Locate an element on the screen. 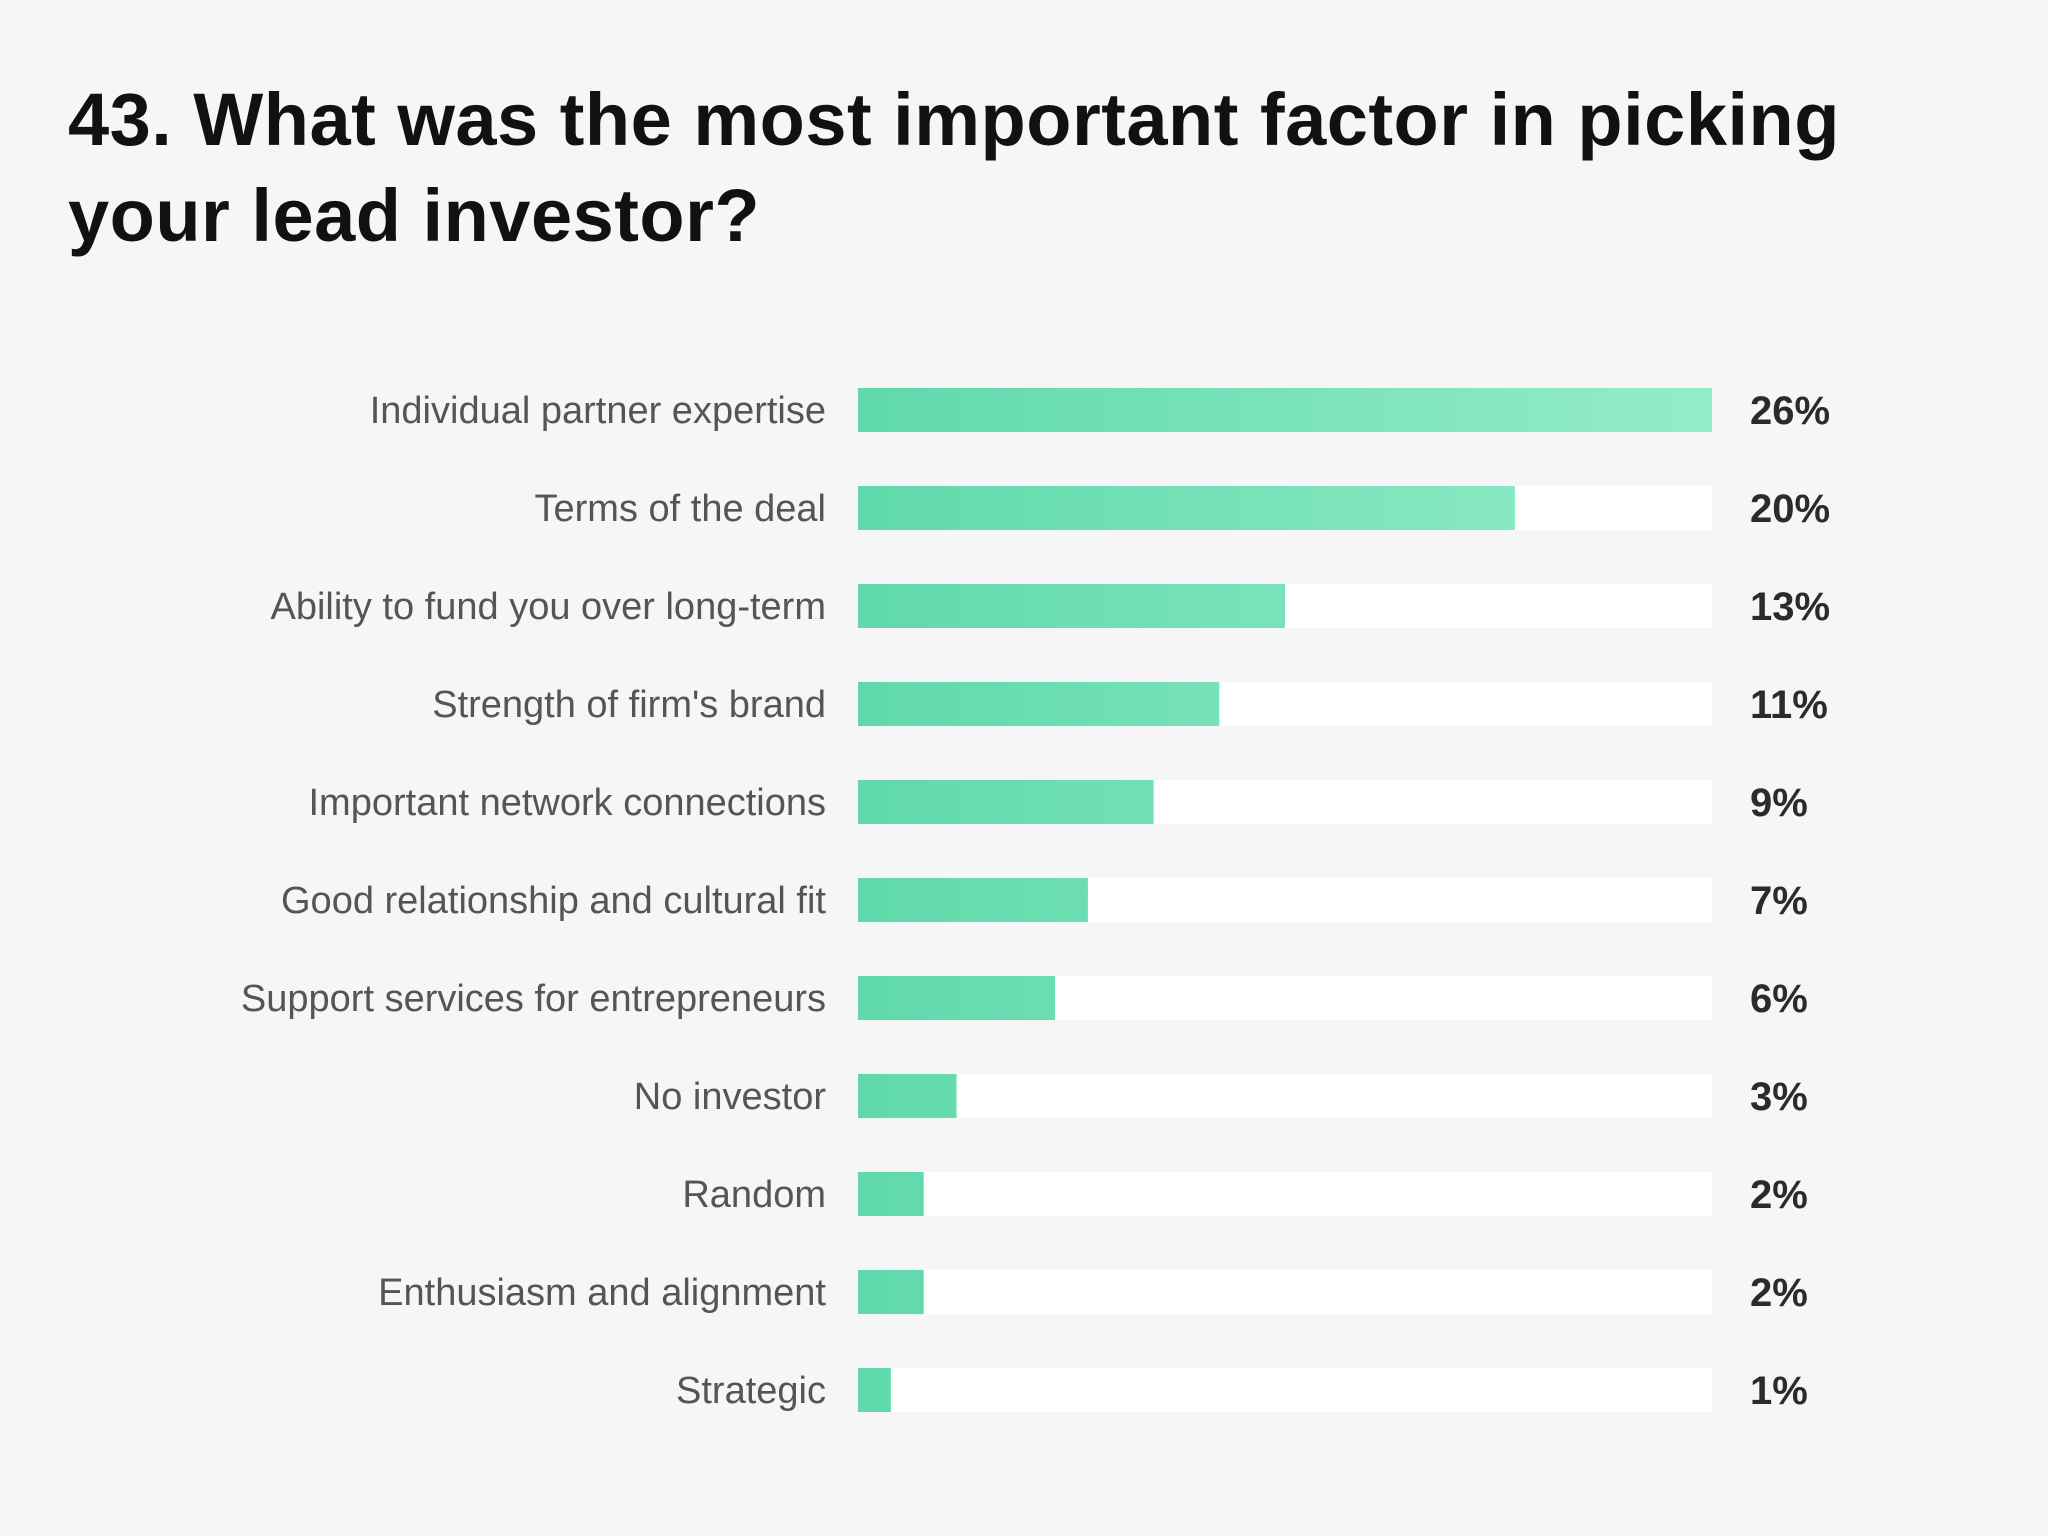 Image resolution: width=2048 pixels, height=1536 pixels. value-label: 6% is located at coordinates (1779, 999).